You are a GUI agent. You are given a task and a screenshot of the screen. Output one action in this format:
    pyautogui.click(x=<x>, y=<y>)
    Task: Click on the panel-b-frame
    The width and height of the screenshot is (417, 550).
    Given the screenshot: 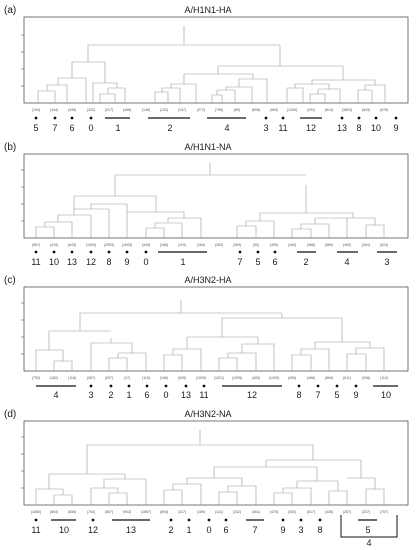 What is the action you would take?
    pyautogui.click(x=216, y=196)
    